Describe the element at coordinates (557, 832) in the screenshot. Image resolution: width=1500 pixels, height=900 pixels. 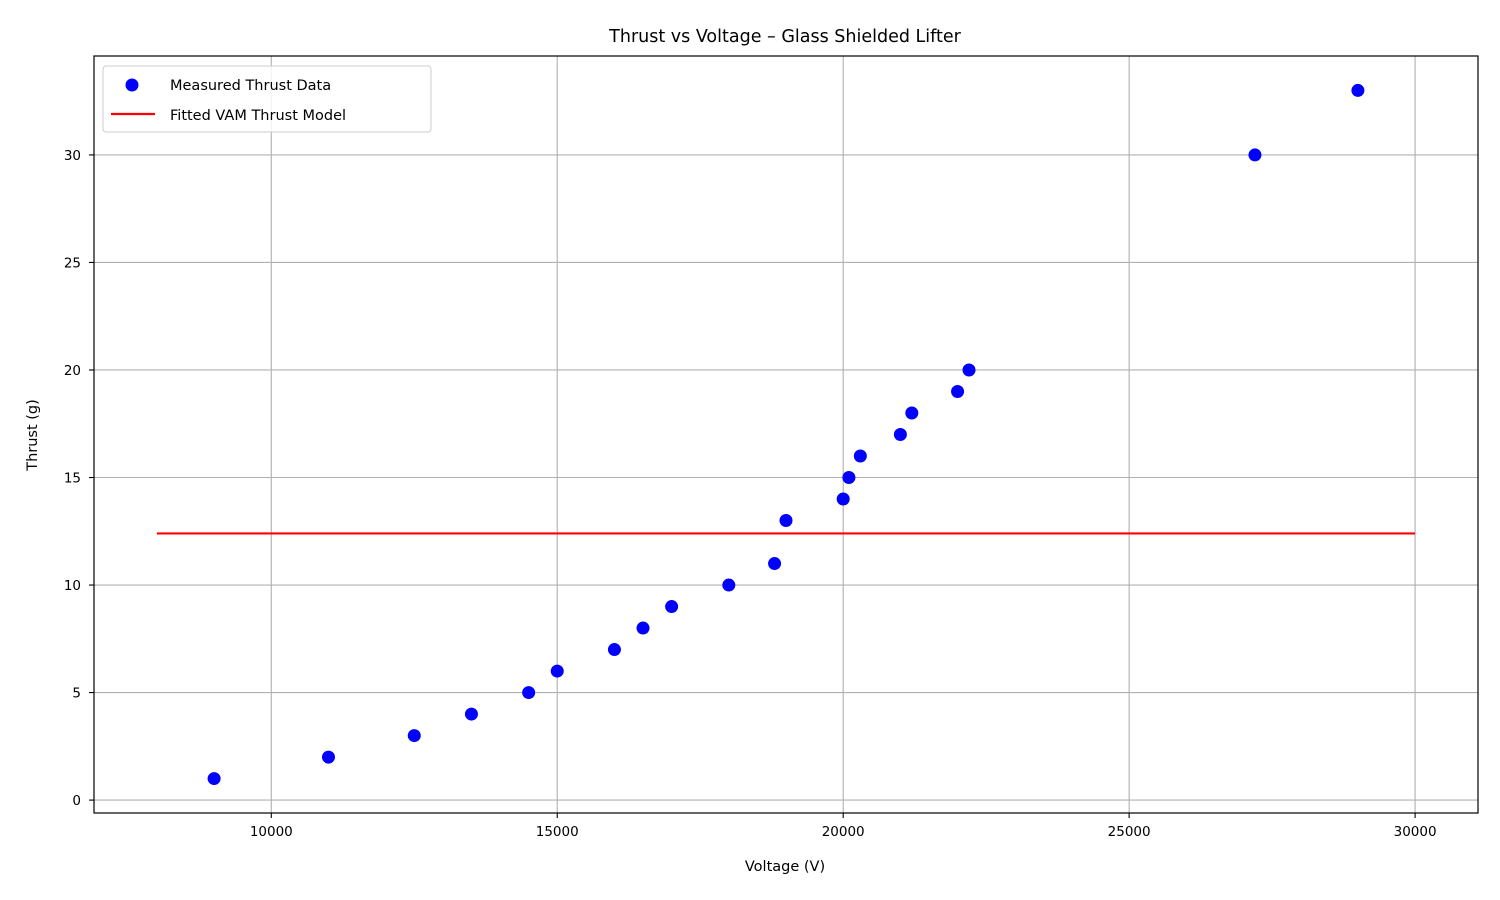
I see `x-tick-label: 15000` at that location.